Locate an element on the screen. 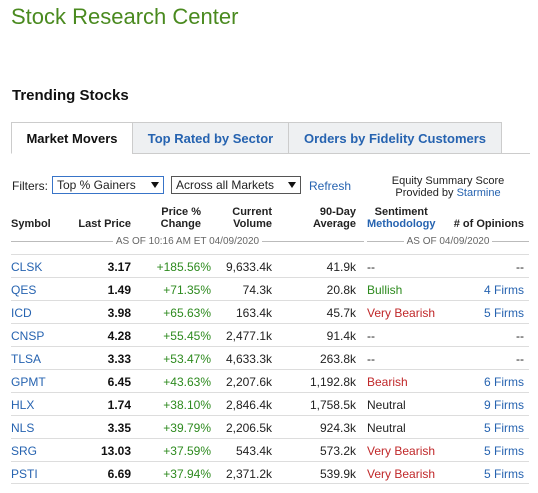 Image resolution: width=538 pixels, height=493 pixels. opinions: 4 Firms is located at coordinates (504, 290).